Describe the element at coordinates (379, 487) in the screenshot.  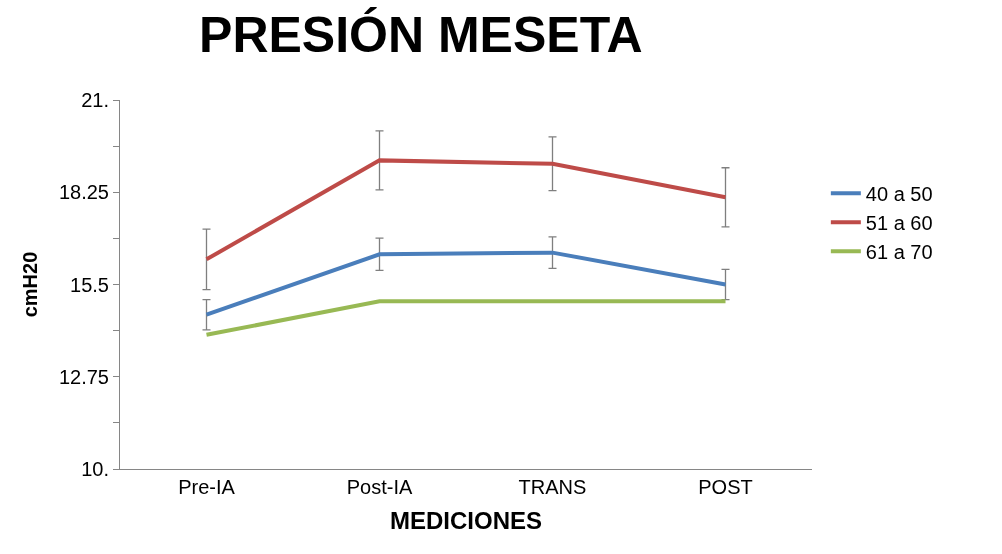
I see `x-tick-label: Post-IA` at that location.